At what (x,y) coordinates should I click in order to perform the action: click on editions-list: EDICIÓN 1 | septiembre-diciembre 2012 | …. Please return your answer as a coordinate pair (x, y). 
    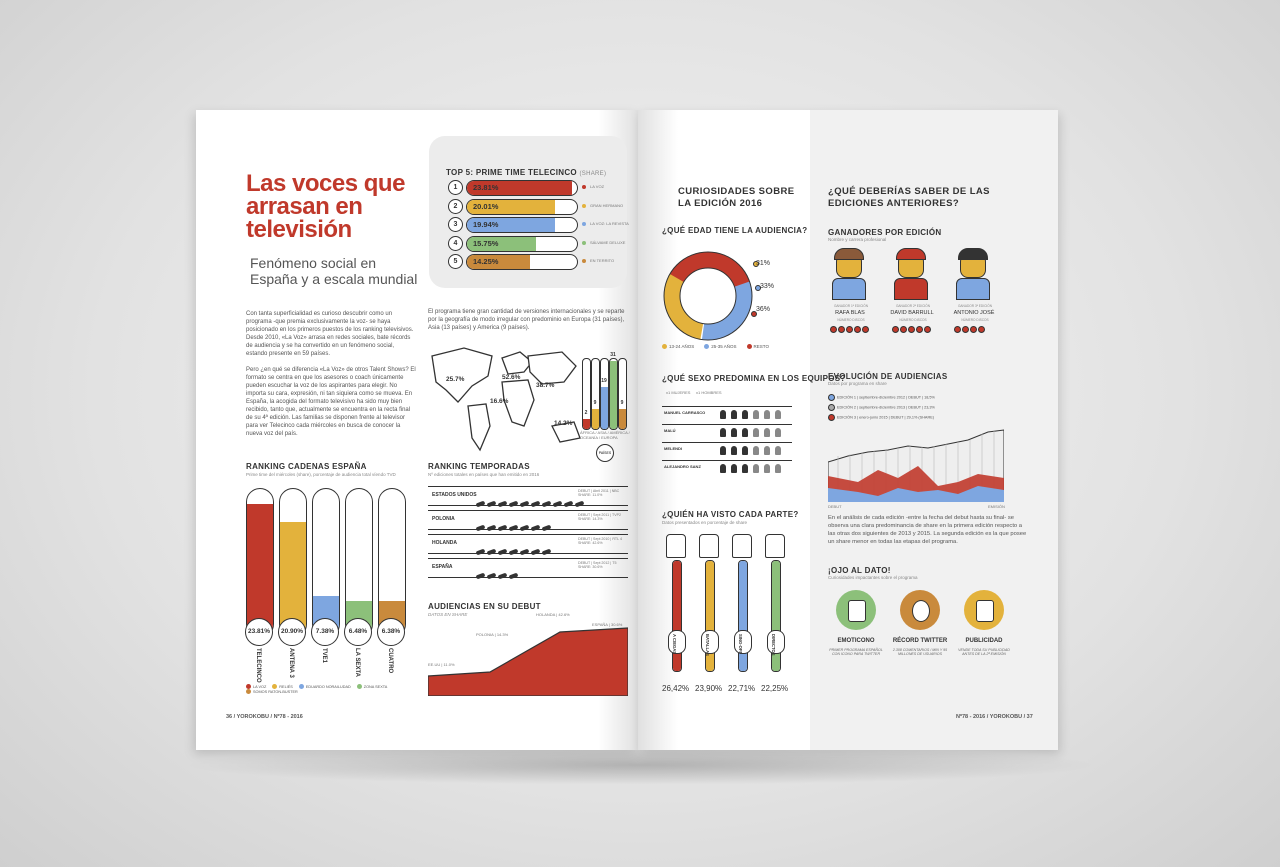
    Looking at the image, I should click on (928, 409).